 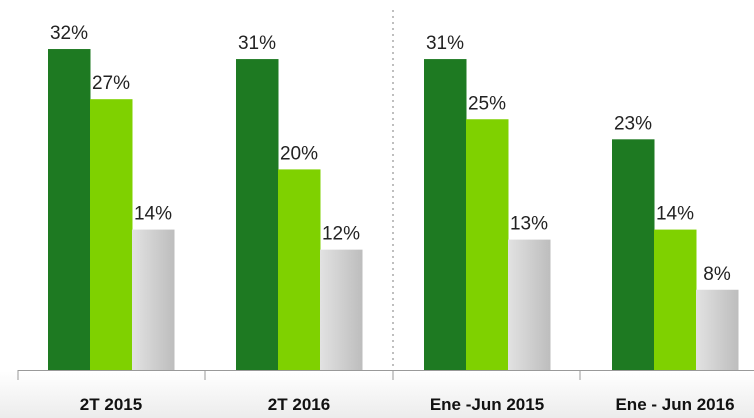 What do you see at coordinates (111, 83) in the screenshot?
I see `value-label: 27%` at bounding box center [111, 83].